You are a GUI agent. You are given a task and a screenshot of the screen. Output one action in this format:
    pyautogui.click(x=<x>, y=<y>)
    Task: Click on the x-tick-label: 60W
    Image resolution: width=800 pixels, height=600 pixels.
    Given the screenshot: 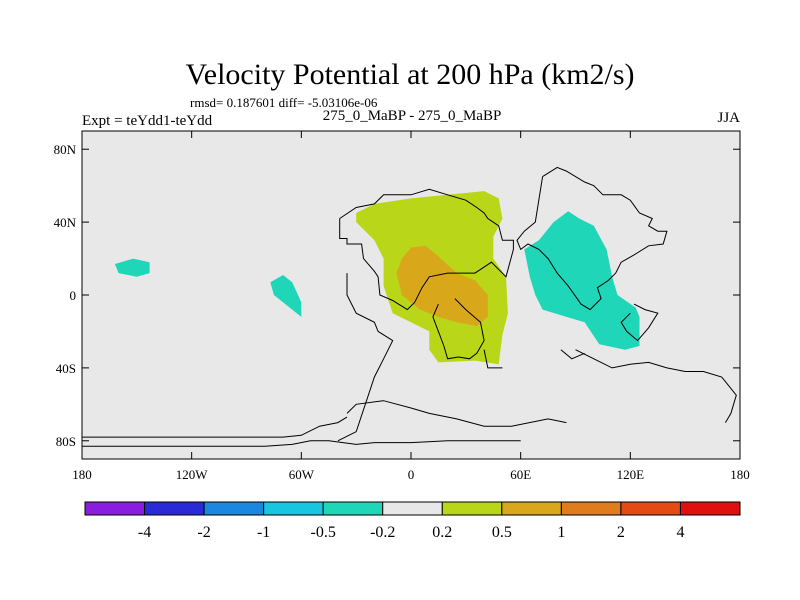 What is the action you would take?
    pyautogui.click(x=302, y=474)
    